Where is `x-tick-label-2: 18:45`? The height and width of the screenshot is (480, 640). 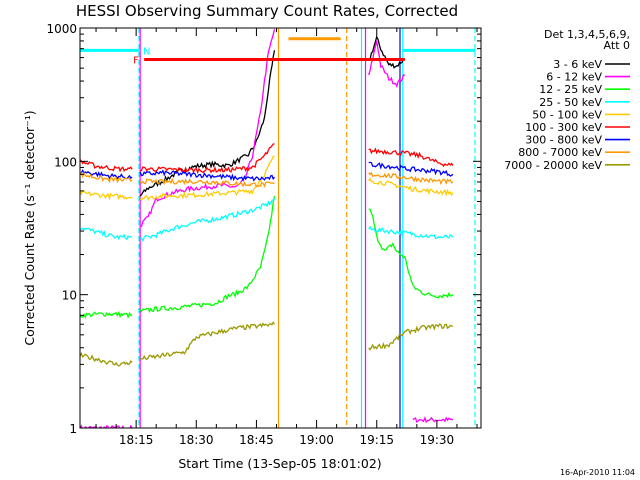
x-tick-label-2: 18:45 is located at coordinates (256, 440).